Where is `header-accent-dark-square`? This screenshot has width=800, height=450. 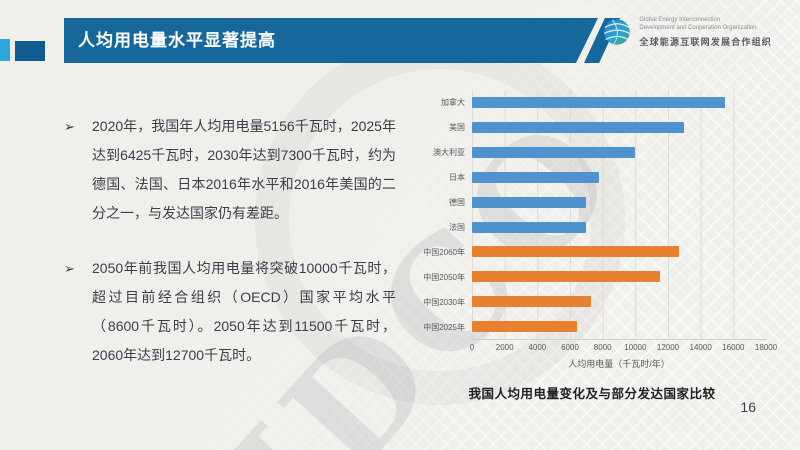 header-accent-dark-square is located at coordinates (30, 51).